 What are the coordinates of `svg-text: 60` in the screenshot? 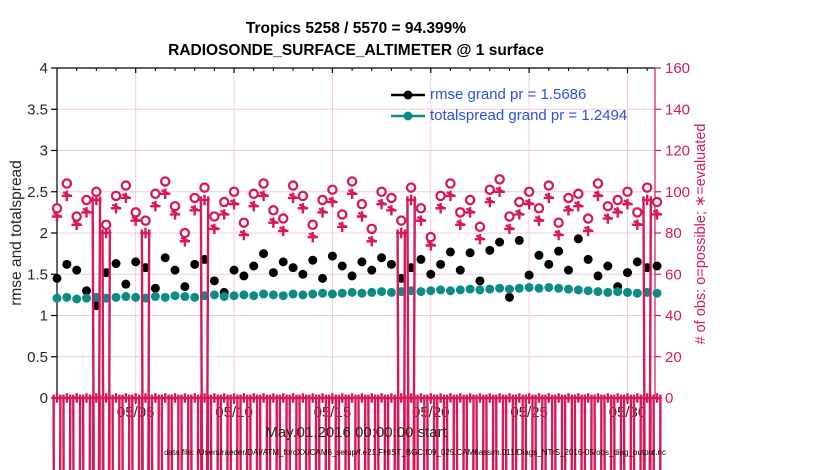 It's located at (673, 274).